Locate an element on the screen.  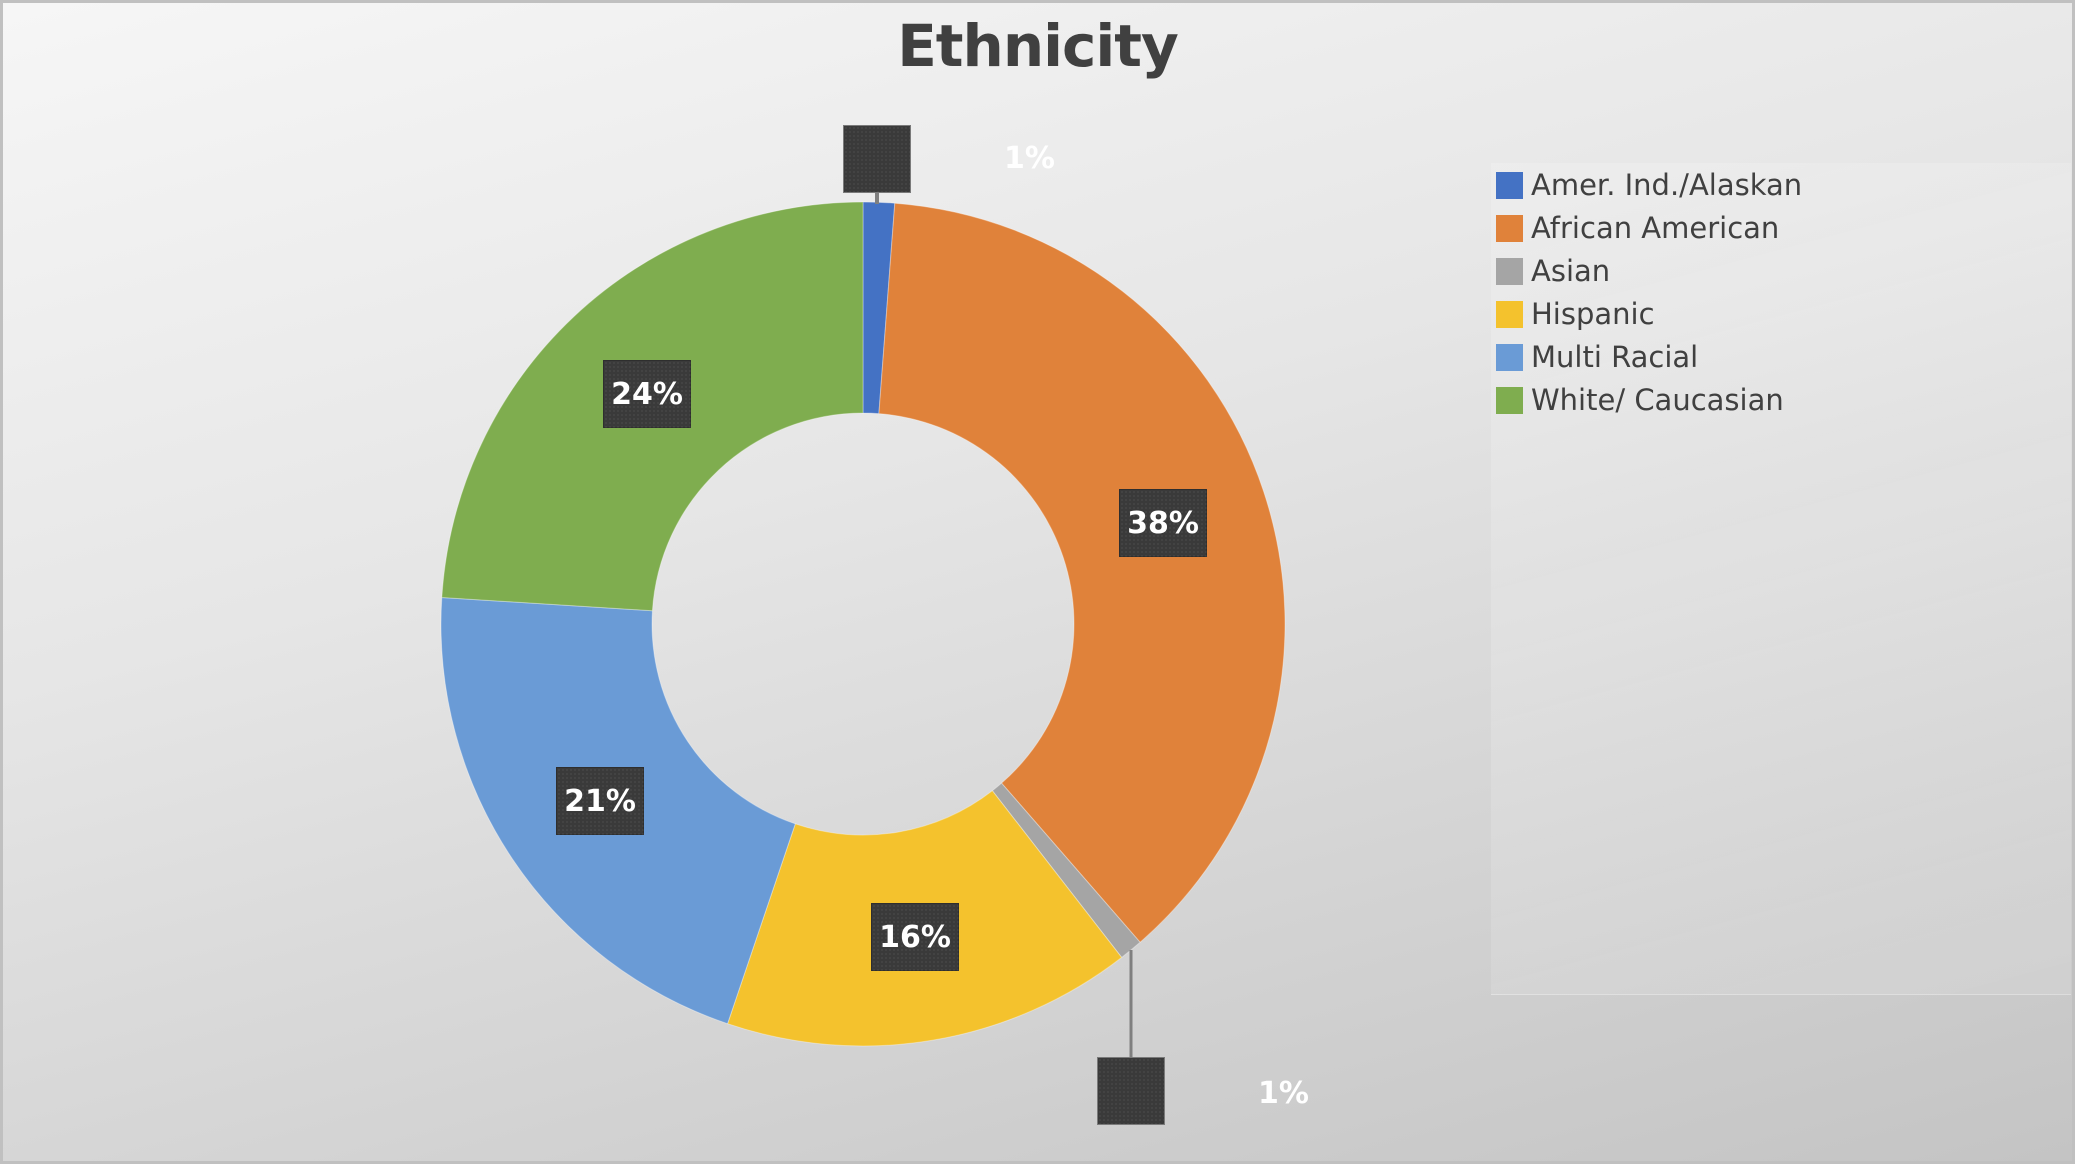
legend-swatch-asian is located at coordinates (1509, 271).